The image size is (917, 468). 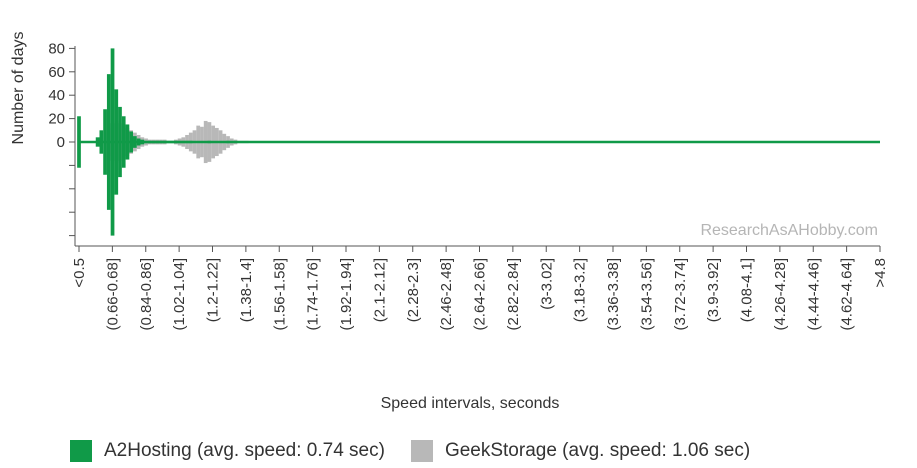 What do you see at coordinates (313, 294) in the screenshot?
I see `x-tick-label: (1.74-1.76]` at bounding box center [313, 294].